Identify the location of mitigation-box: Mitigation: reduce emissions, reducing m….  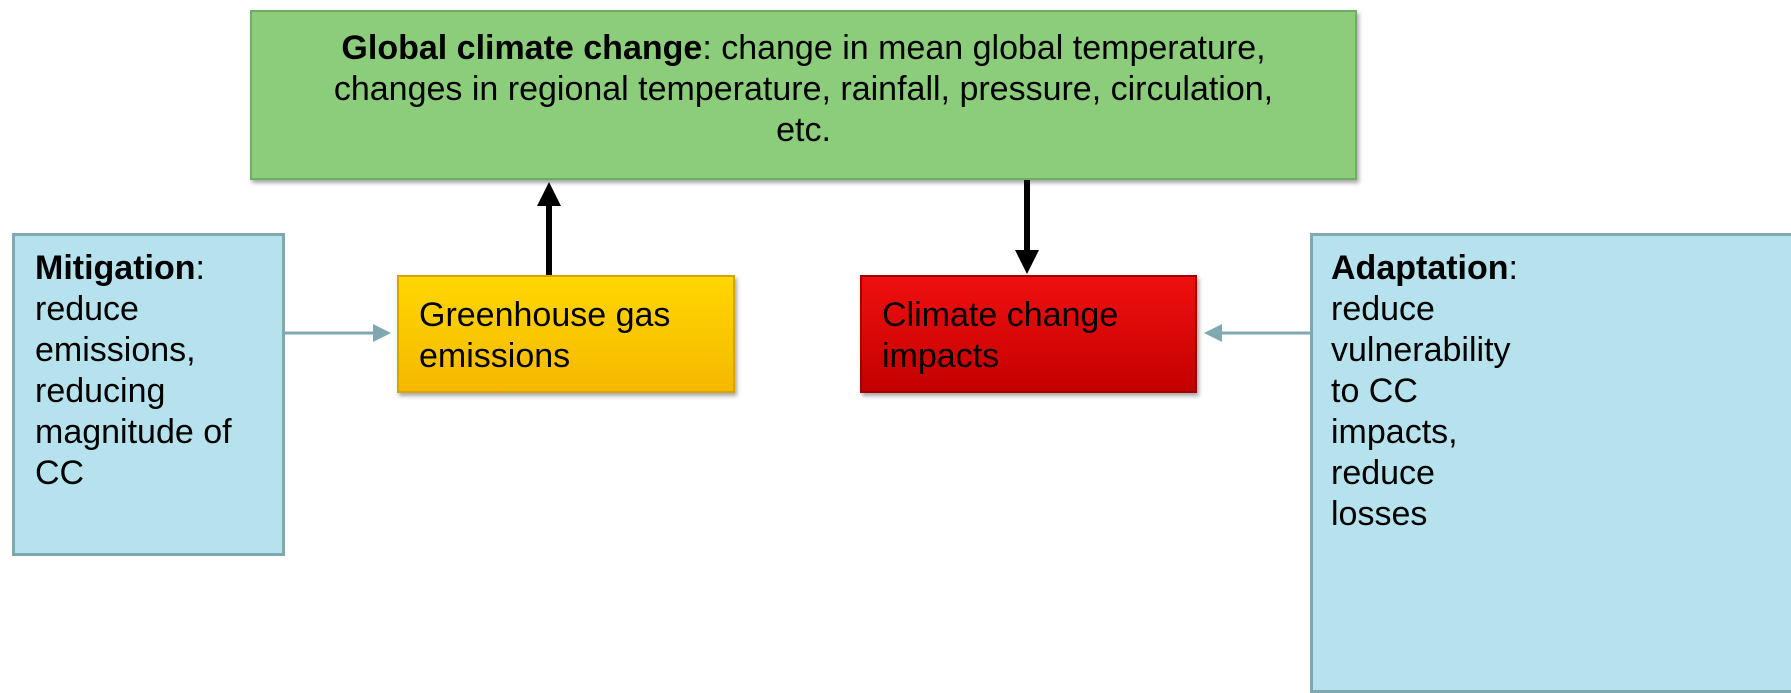
(148, 394).